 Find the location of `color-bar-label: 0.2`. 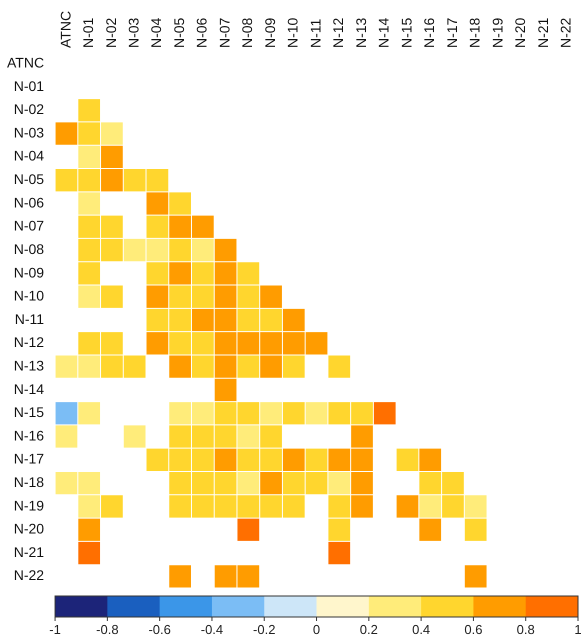

color-bar-label: 0.2 is located at coordinates (369, 630).